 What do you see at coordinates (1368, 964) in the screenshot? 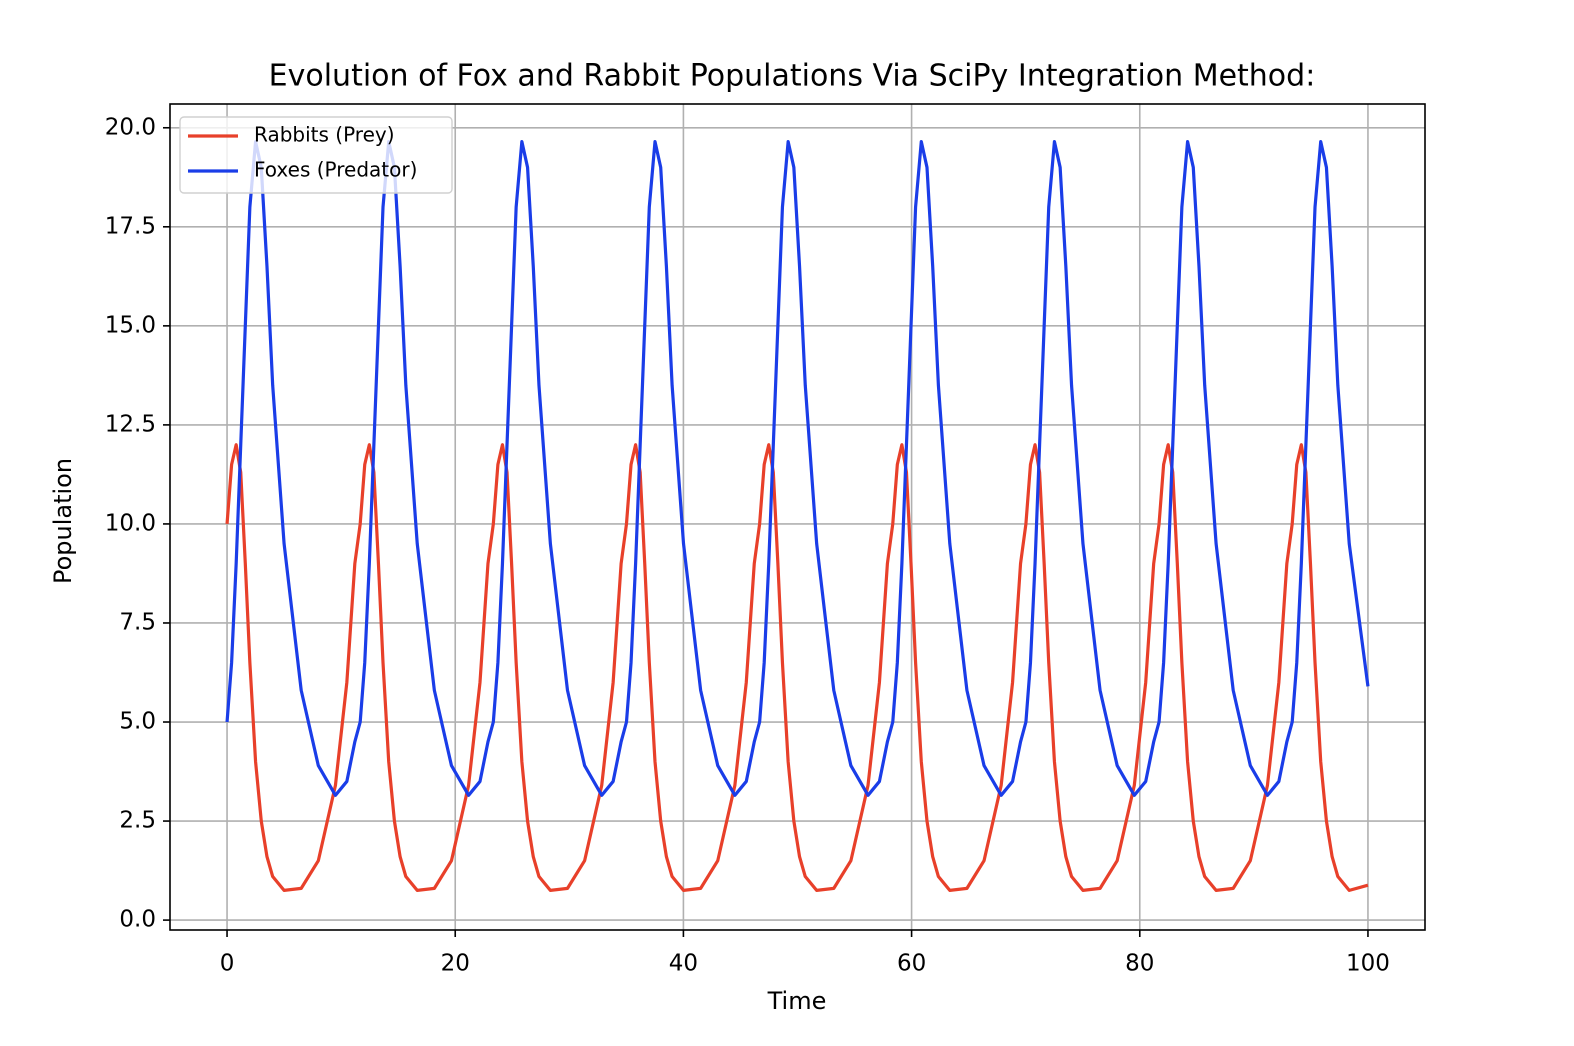
I see `x-tick-label: 100` at bounding box center [1368, 964].